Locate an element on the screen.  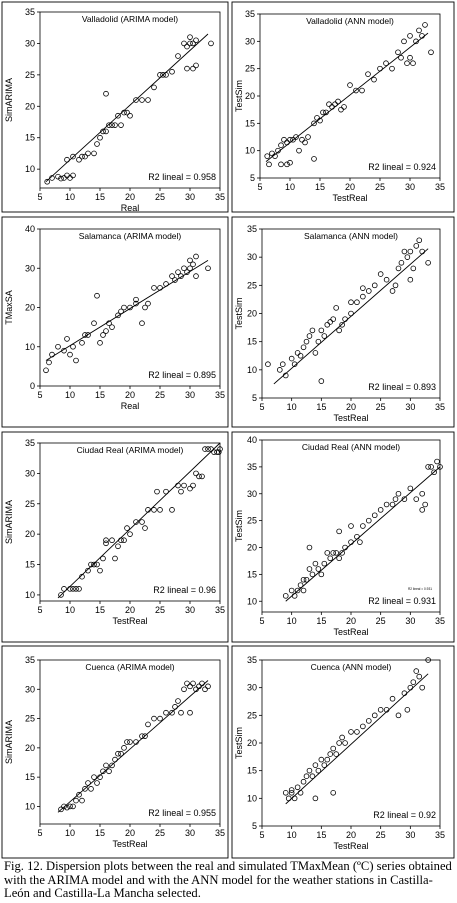
x-tick-label: 10 is located at coordinates (70, 197).